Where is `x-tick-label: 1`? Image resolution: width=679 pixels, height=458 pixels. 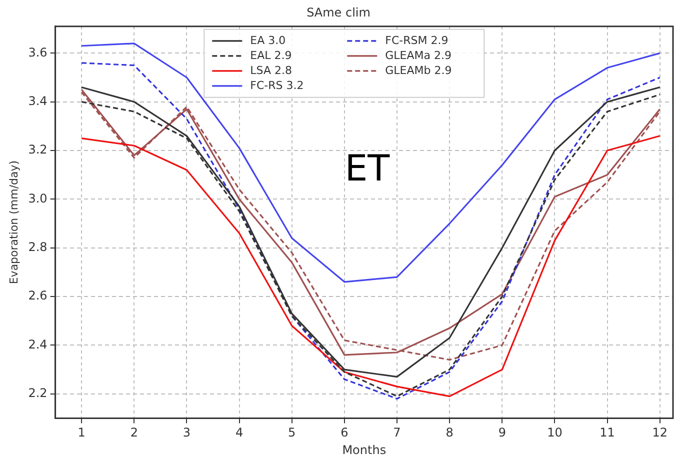 x-tick-label: 1 is located at coordinates (82, 433).